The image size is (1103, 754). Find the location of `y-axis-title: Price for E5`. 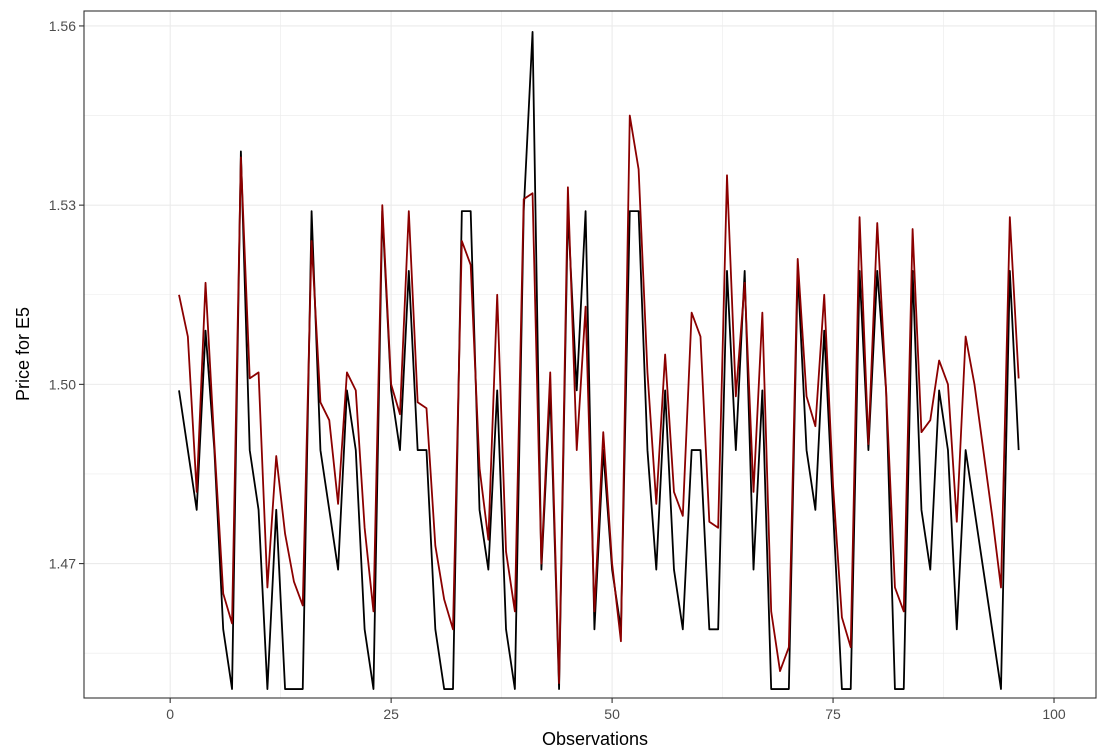

y-axis-title: Price for E5 is located at coordinates (23, 354).